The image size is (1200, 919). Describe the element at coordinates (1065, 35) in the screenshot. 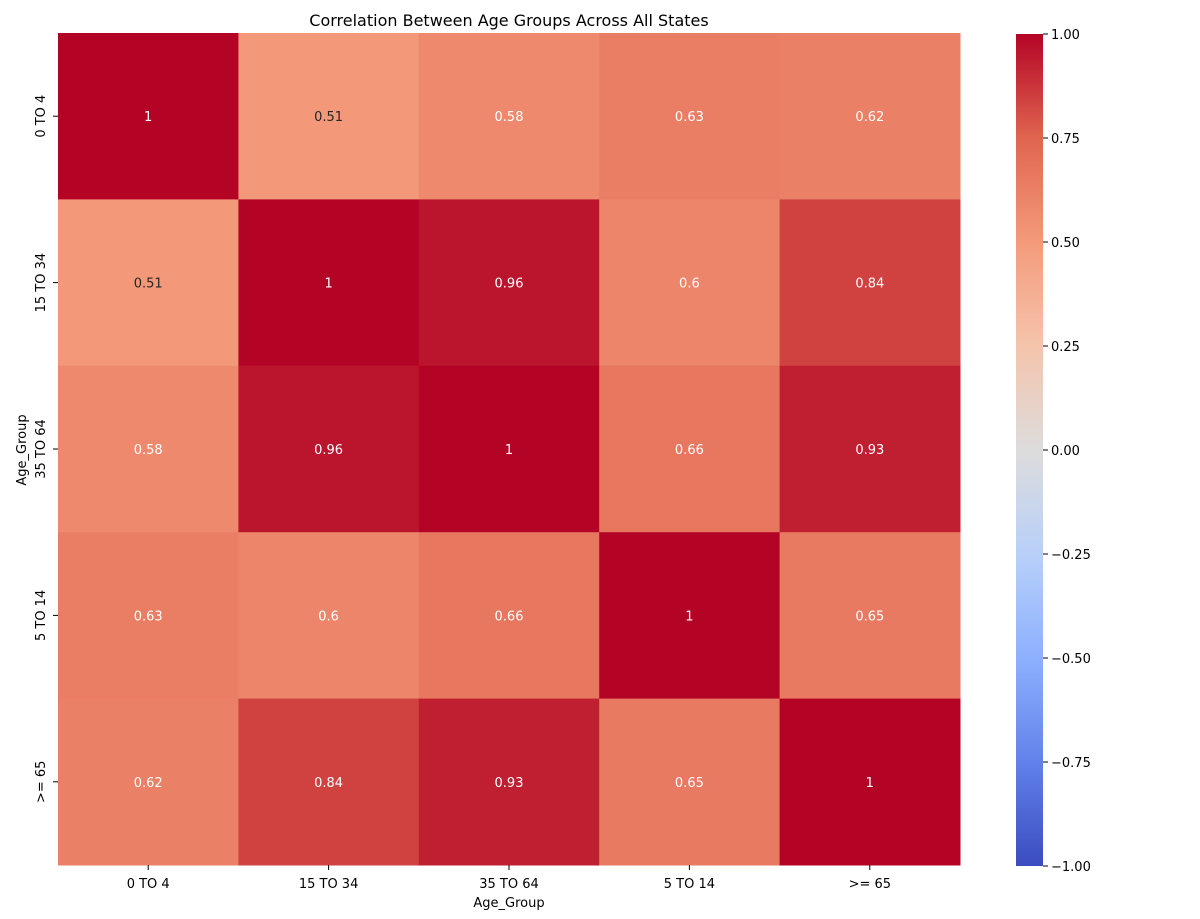

I see `colorbar-tick-label: 1.00` at that location.